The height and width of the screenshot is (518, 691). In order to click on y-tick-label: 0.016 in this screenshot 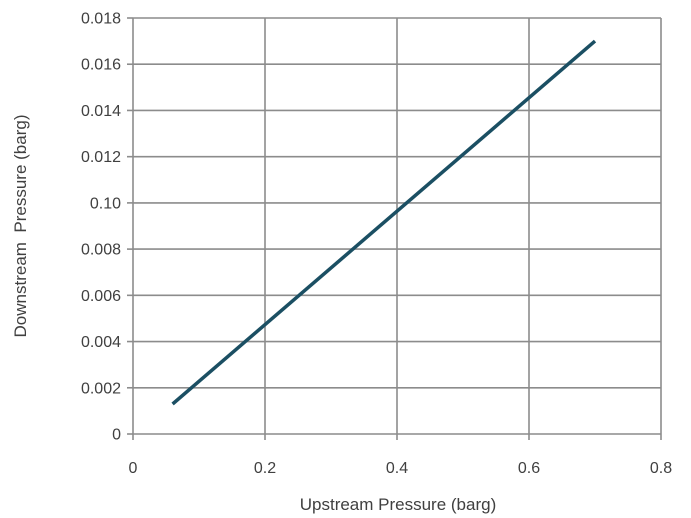, I will do `click(101, 65)`.